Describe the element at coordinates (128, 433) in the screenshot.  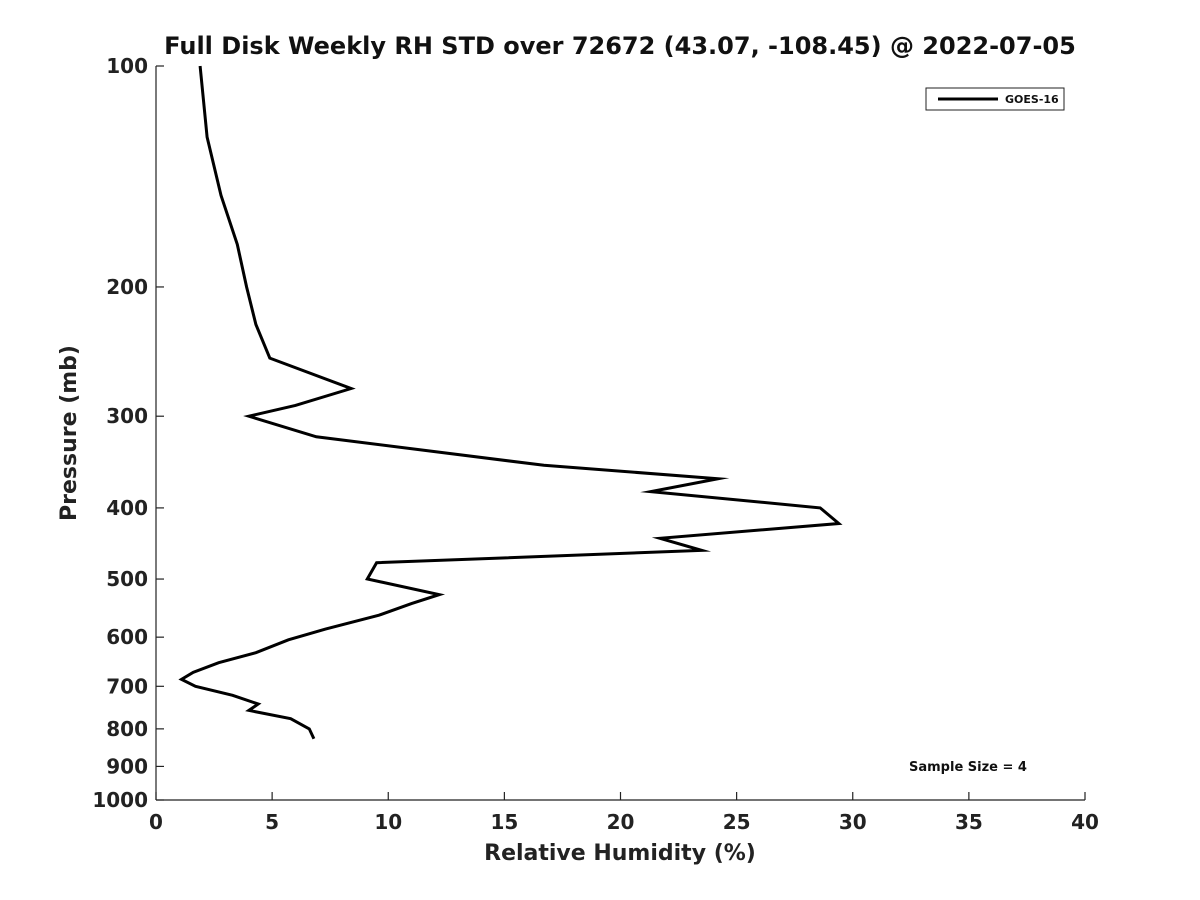
I see `y-ticks: 100 200 300 400 500 600 700 800 900 1000` at that location.